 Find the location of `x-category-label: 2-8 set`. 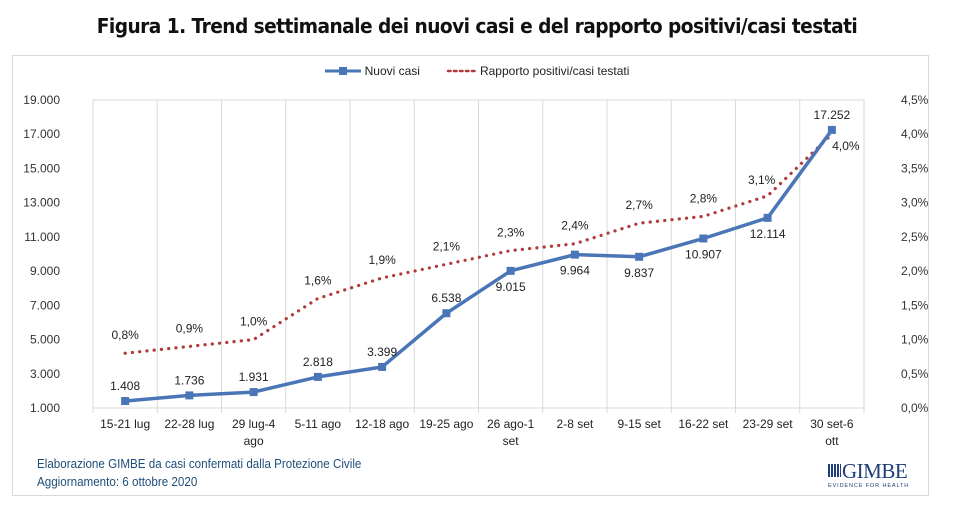

x-category-label: 2-8 set is located at coordinates (575, 424).